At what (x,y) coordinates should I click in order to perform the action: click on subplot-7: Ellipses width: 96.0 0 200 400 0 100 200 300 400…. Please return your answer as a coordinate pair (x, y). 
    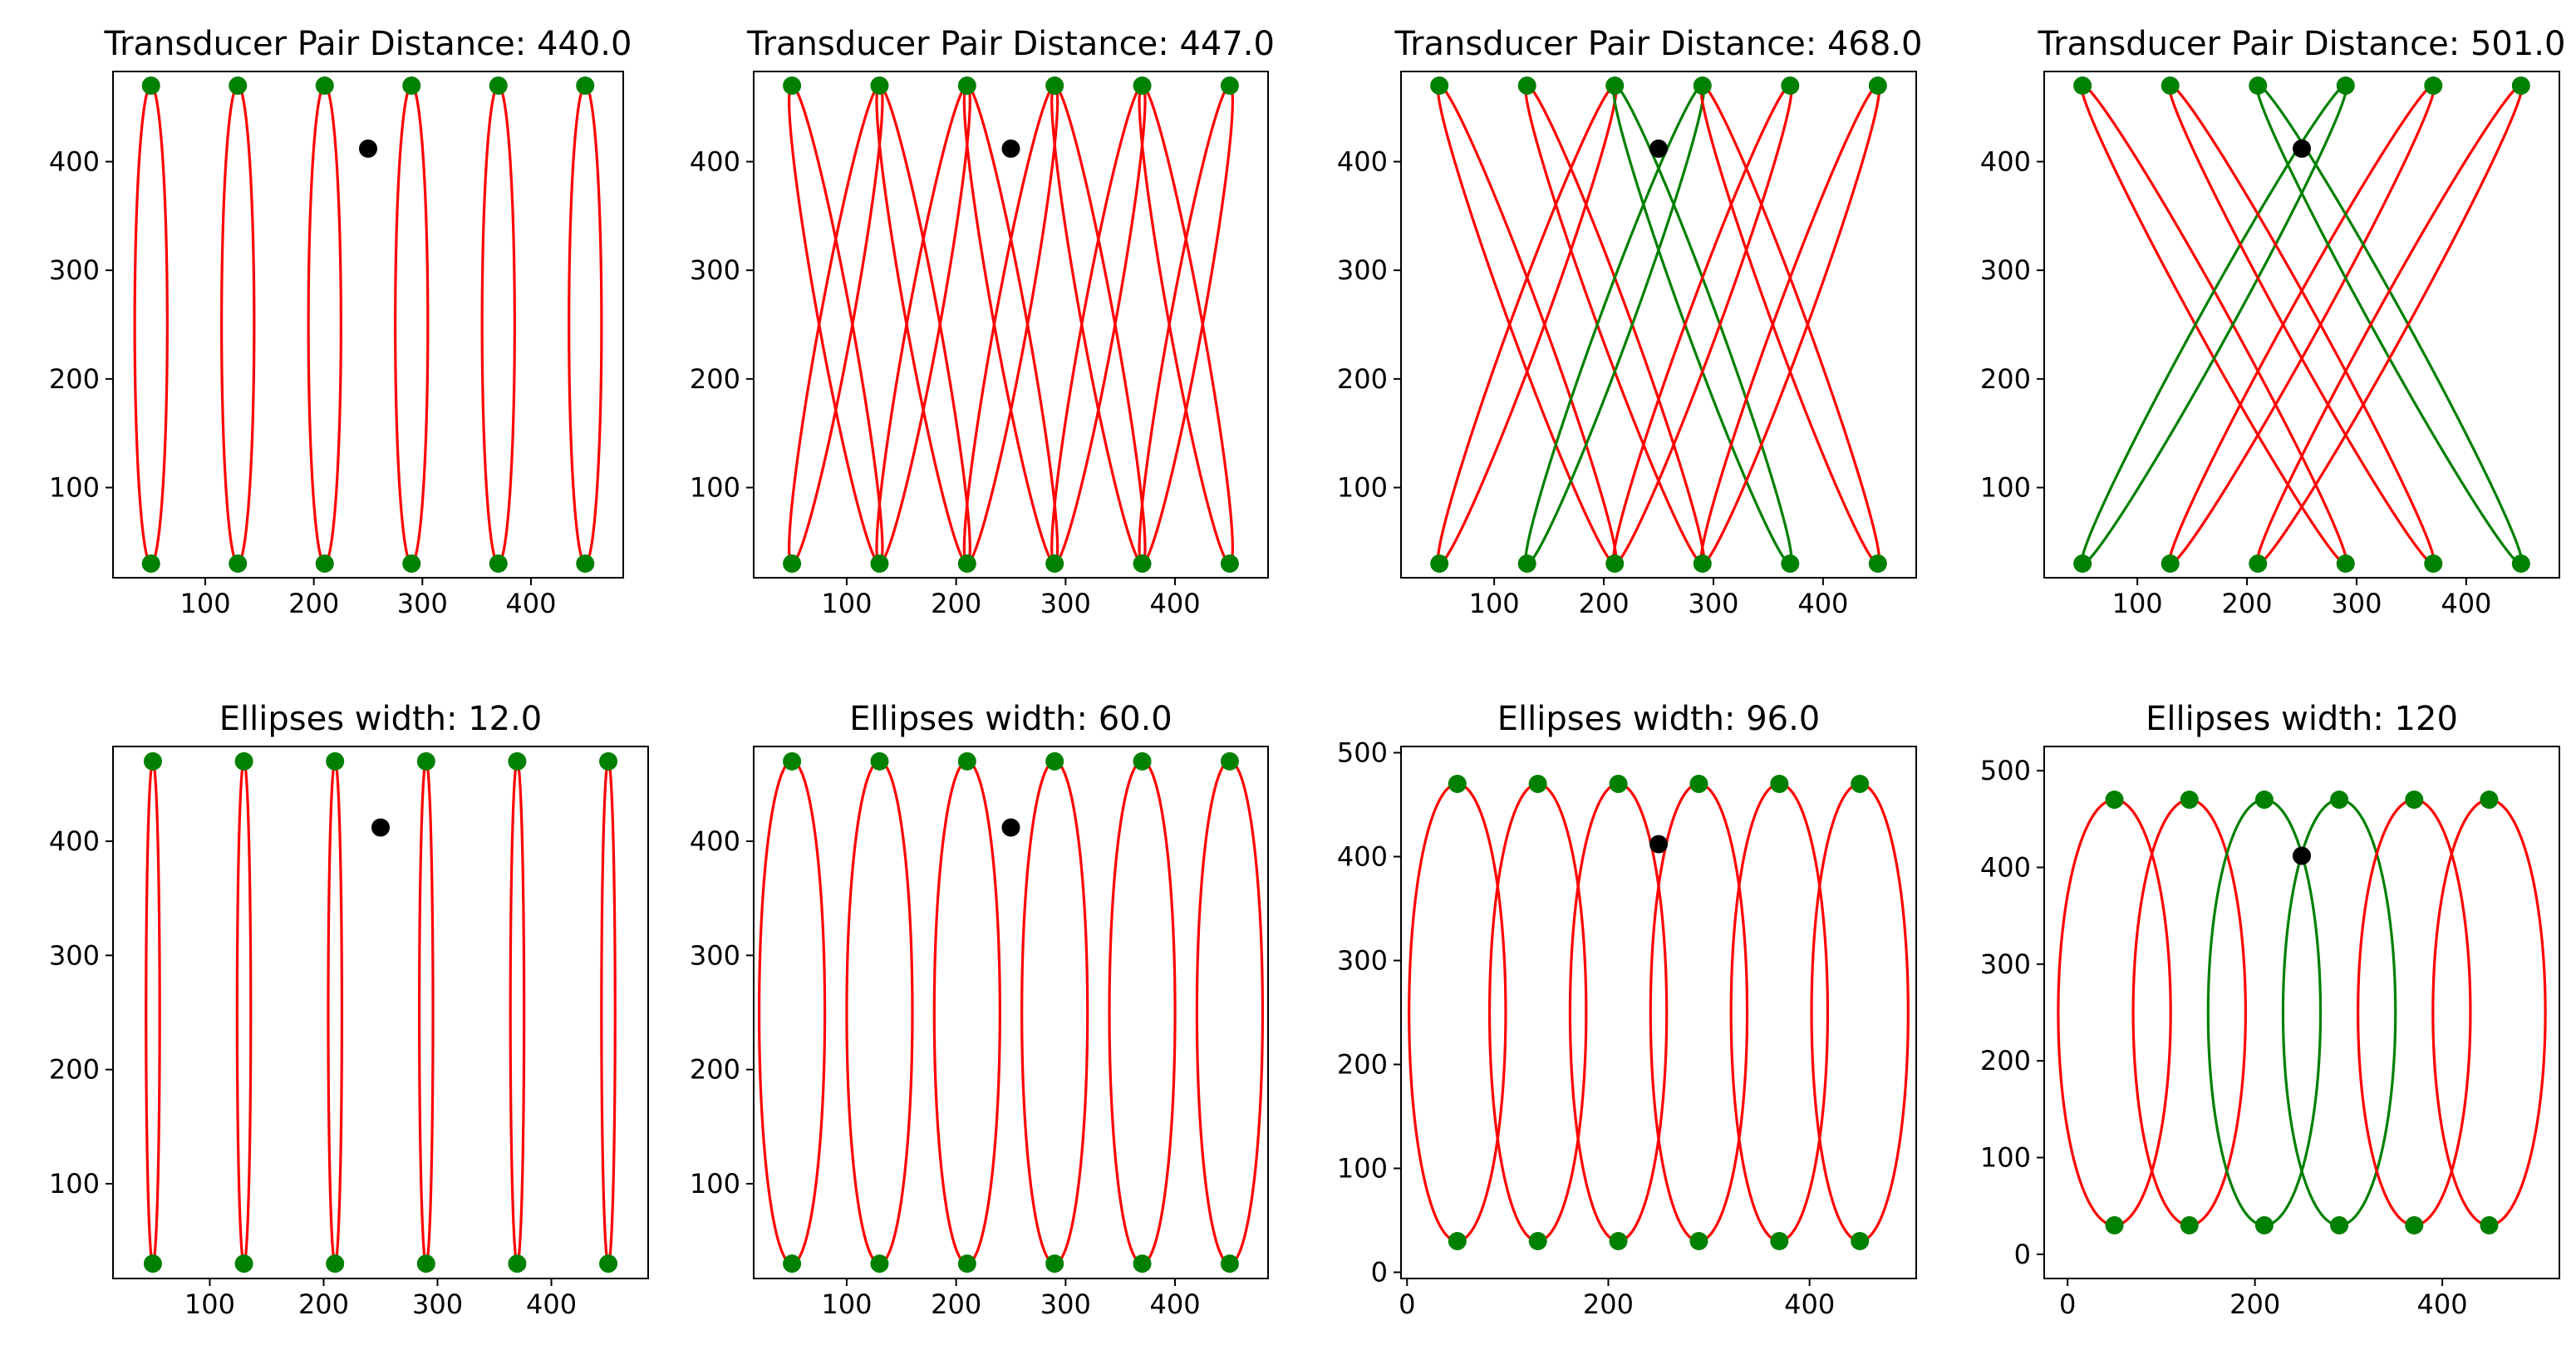
    Looking at the image, I should click on (1627, 1010).